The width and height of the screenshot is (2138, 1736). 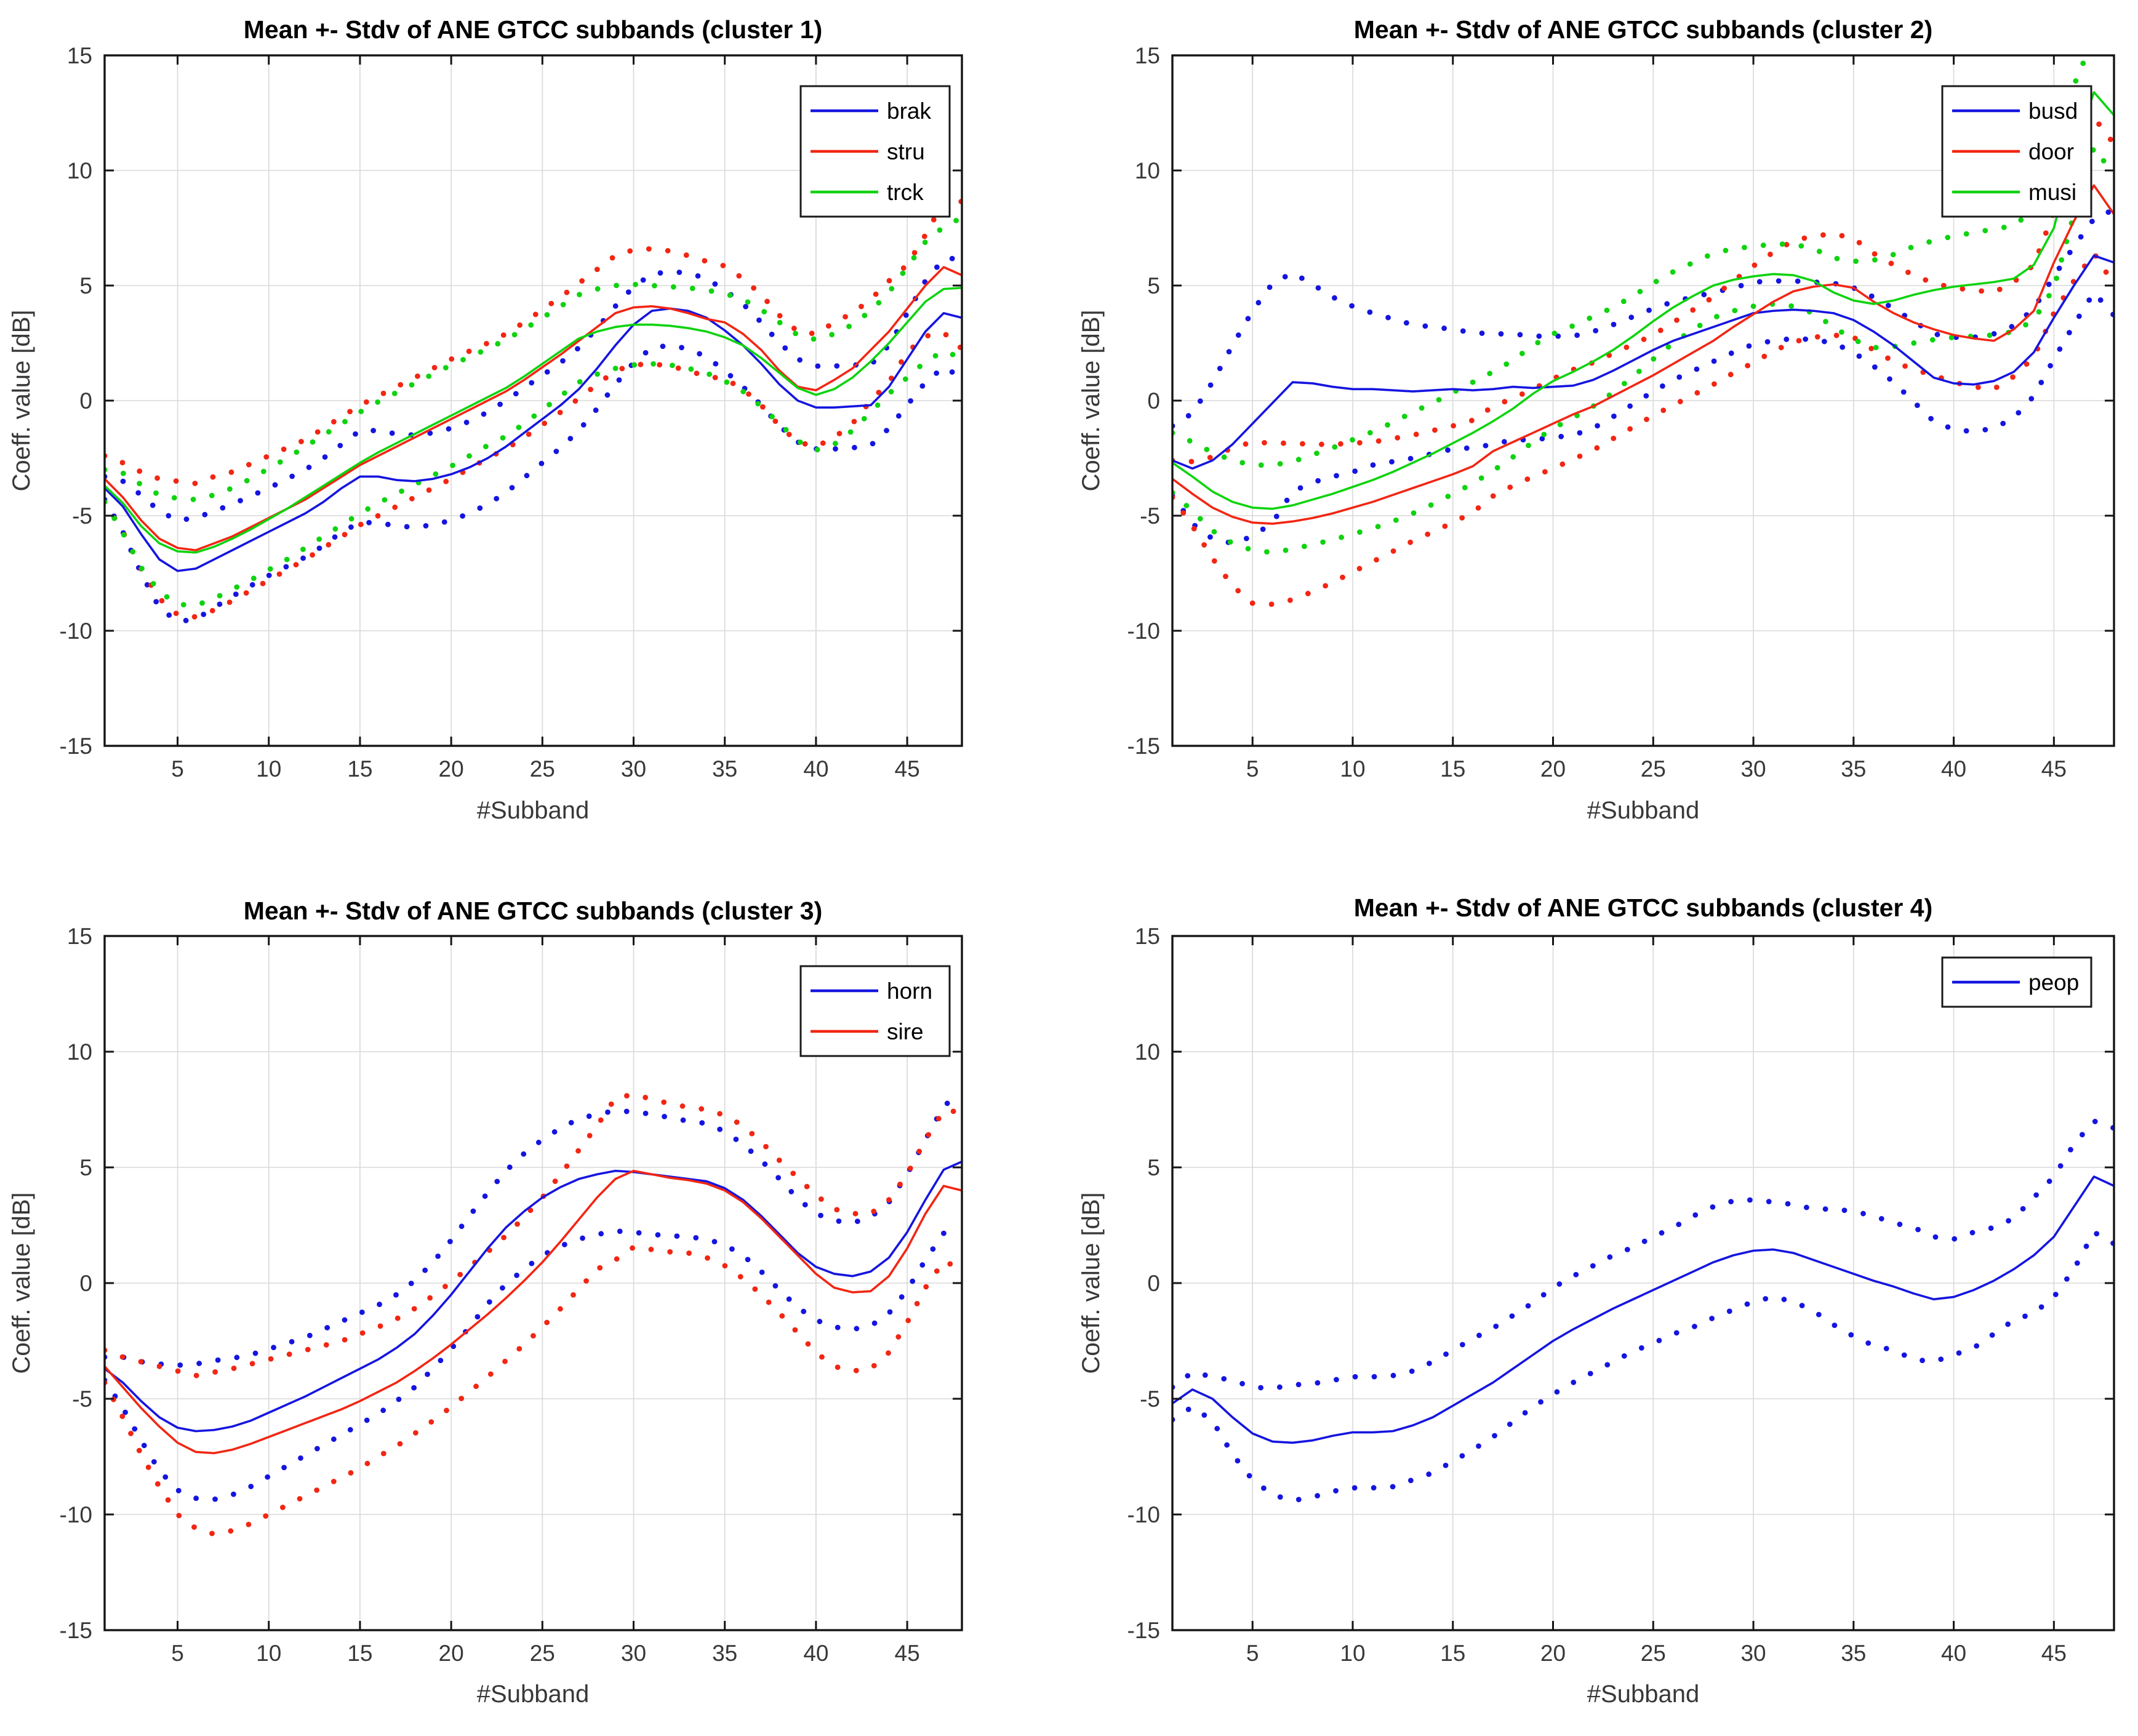 I want to click on x-tick-label: 25, so click(x=542, y=769).